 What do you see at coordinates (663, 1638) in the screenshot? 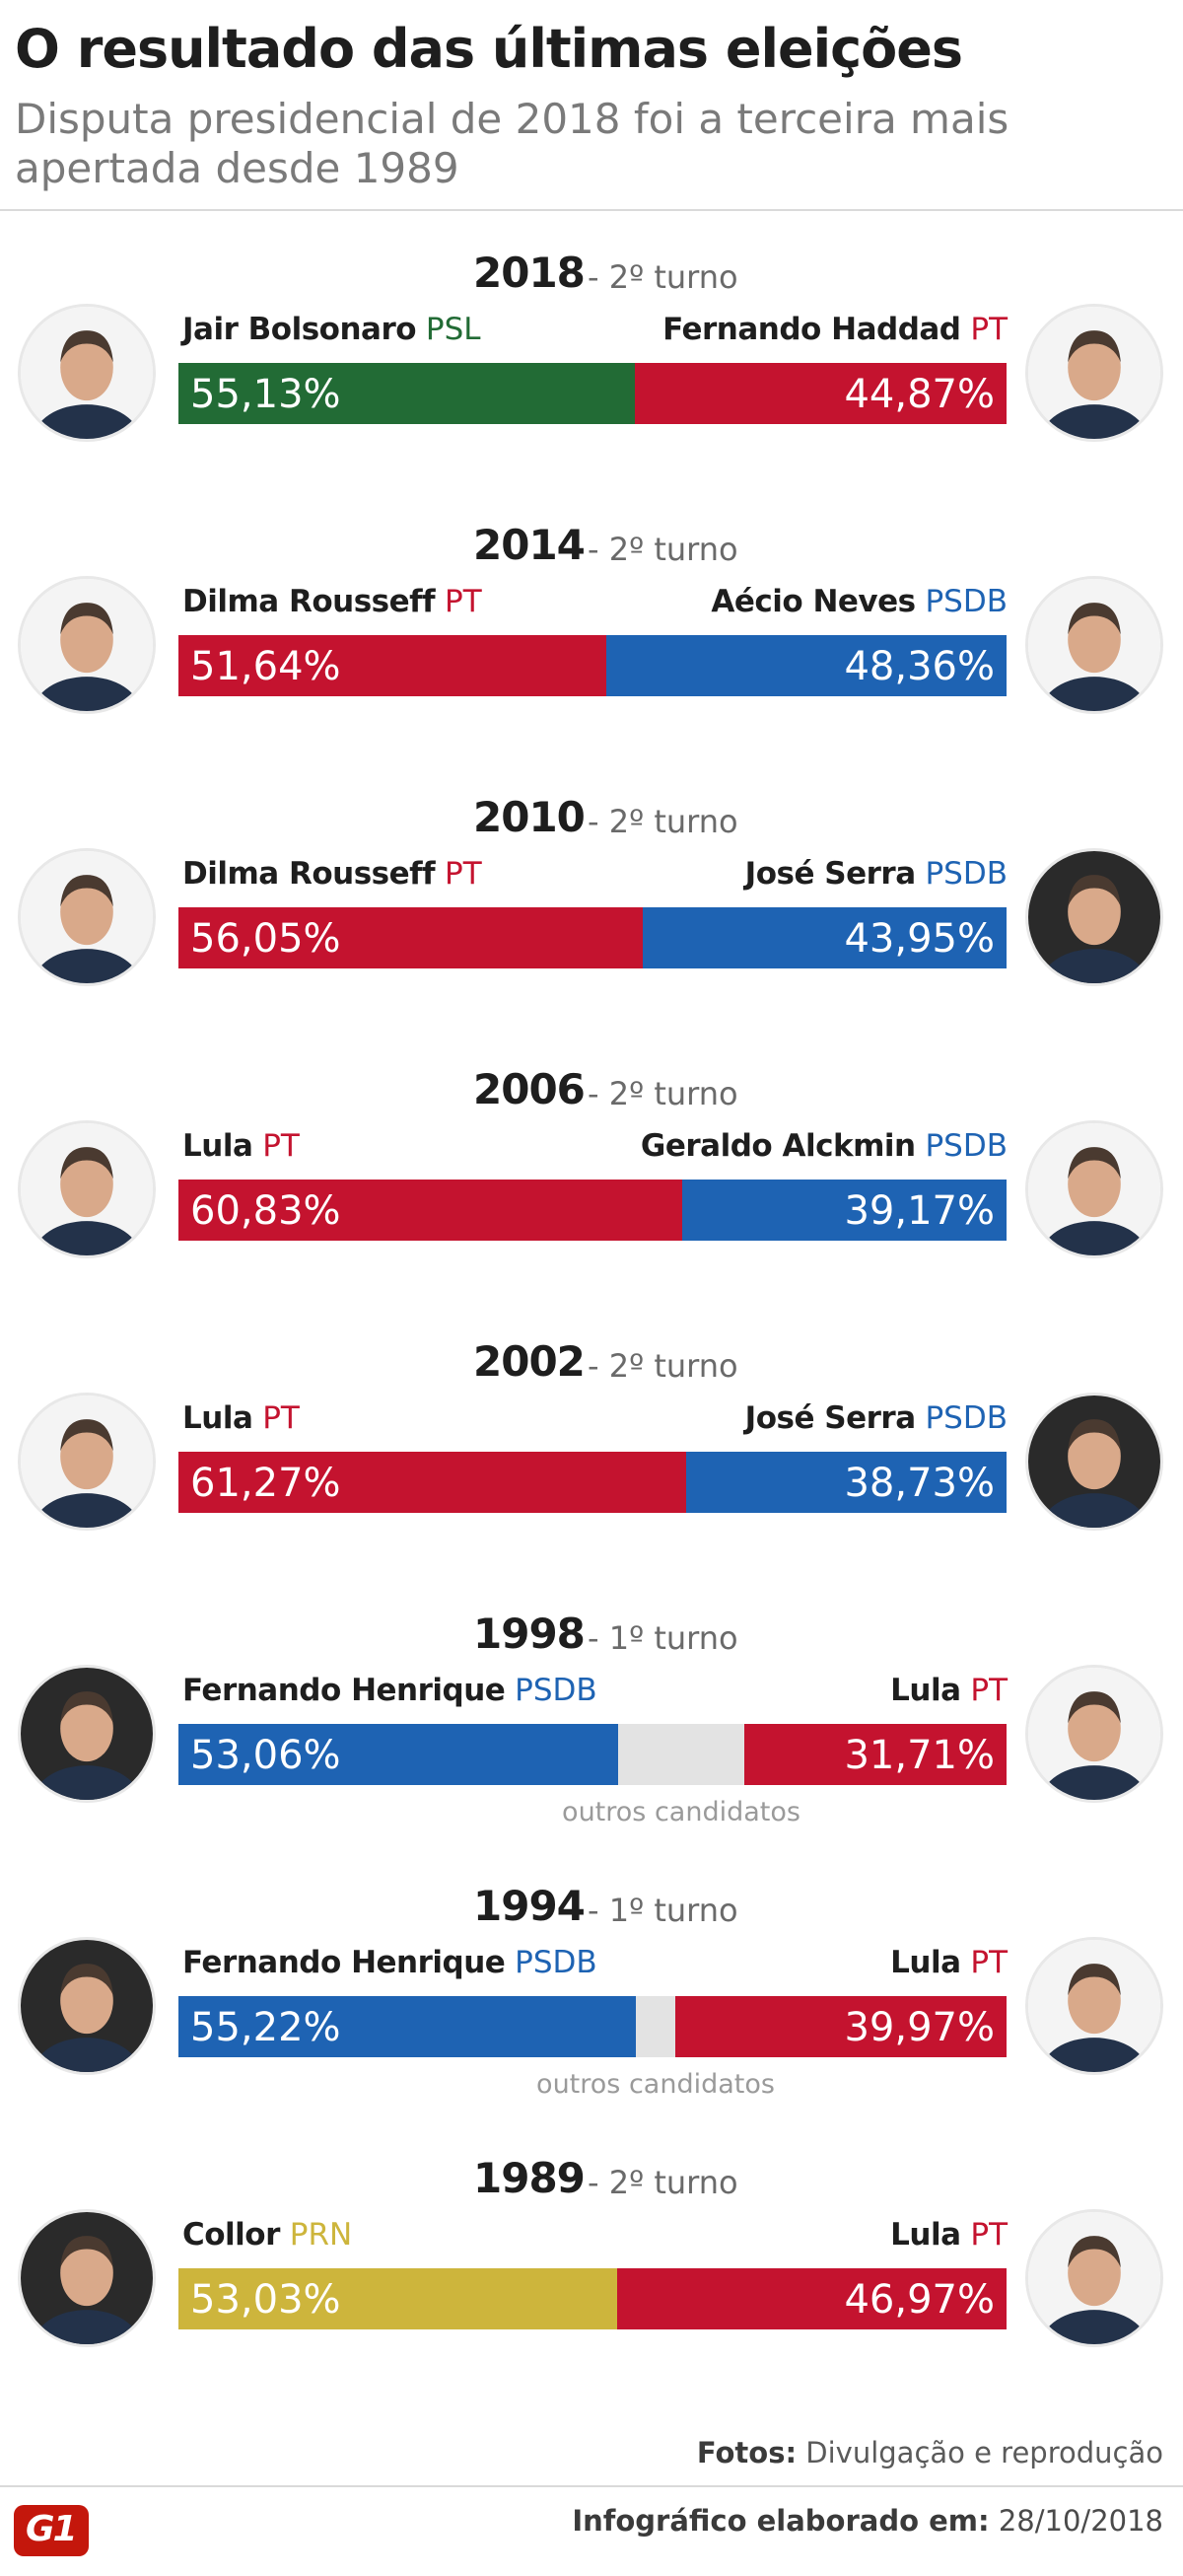
I see `election-round: - 1º turno` at bounding box center [663, 1638].